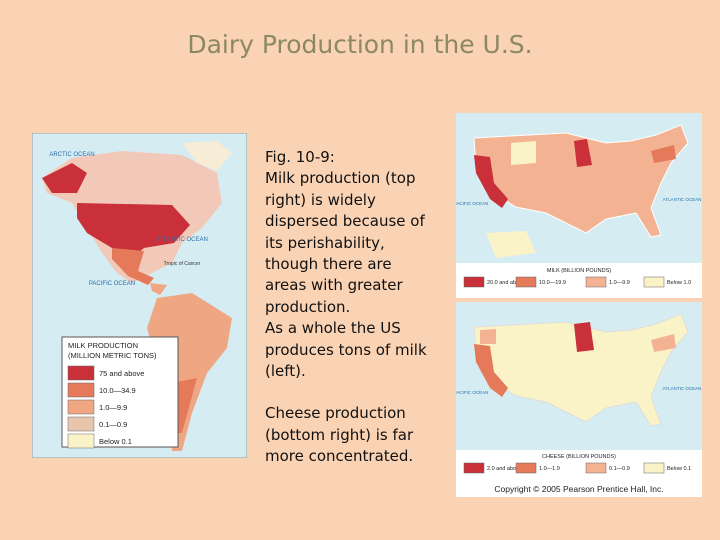  I want to click on map-label: ARCTIC OCEAN, so click(71, 155).